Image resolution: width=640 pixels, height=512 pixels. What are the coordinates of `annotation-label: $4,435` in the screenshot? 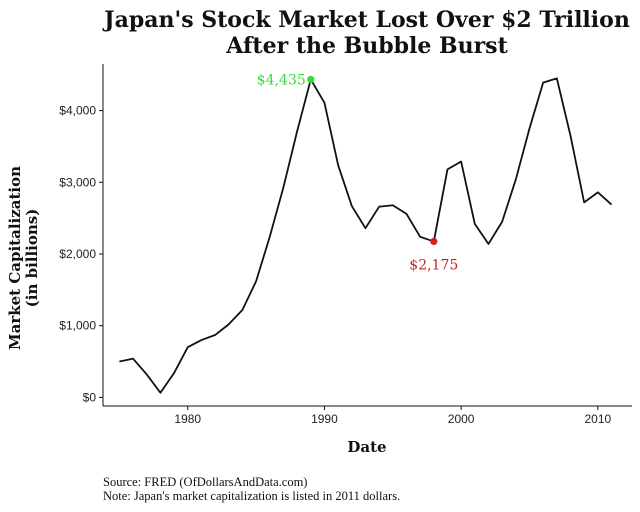 It's located at (281, 80).